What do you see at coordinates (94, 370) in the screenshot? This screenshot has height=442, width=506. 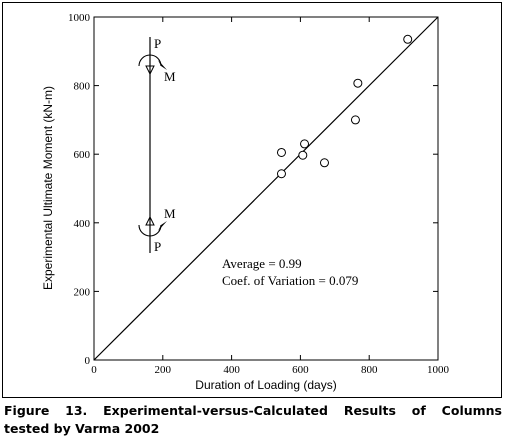 I see `x-tick-label: 0` at bounding box center [94, 370].